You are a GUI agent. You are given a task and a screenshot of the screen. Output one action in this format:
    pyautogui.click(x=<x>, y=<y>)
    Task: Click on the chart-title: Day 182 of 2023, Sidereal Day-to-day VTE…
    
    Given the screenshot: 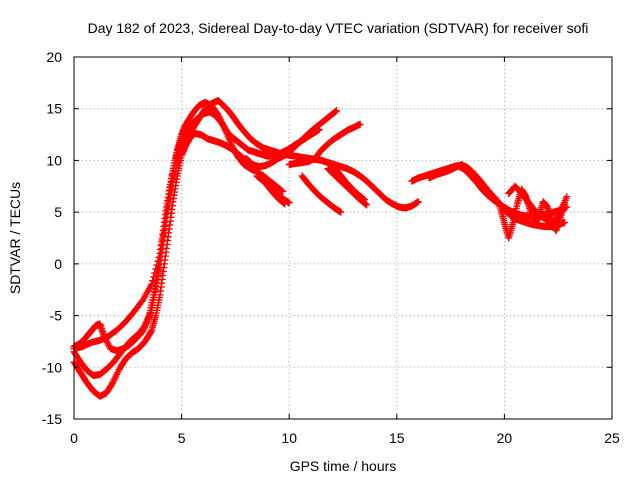 What is the action you would take?
    pyautogui.click(x=338, y=28)
    